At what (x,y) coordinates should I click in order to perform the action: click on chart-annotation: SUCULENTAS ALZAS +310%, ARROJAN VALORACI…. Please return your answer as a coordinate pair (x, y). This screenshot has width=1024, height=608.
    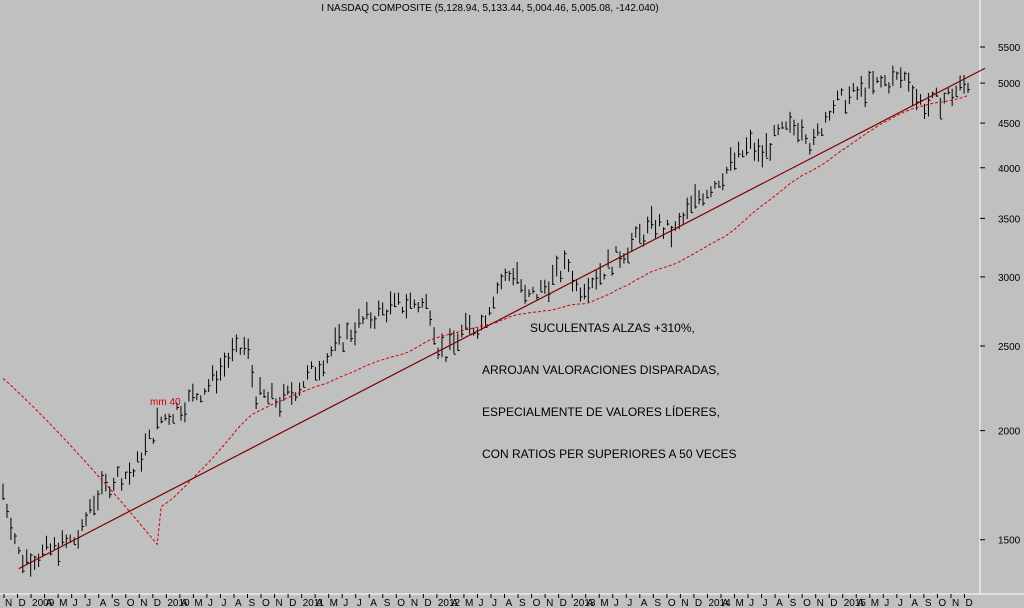
    Looking at the image, I should click on (609, 391).